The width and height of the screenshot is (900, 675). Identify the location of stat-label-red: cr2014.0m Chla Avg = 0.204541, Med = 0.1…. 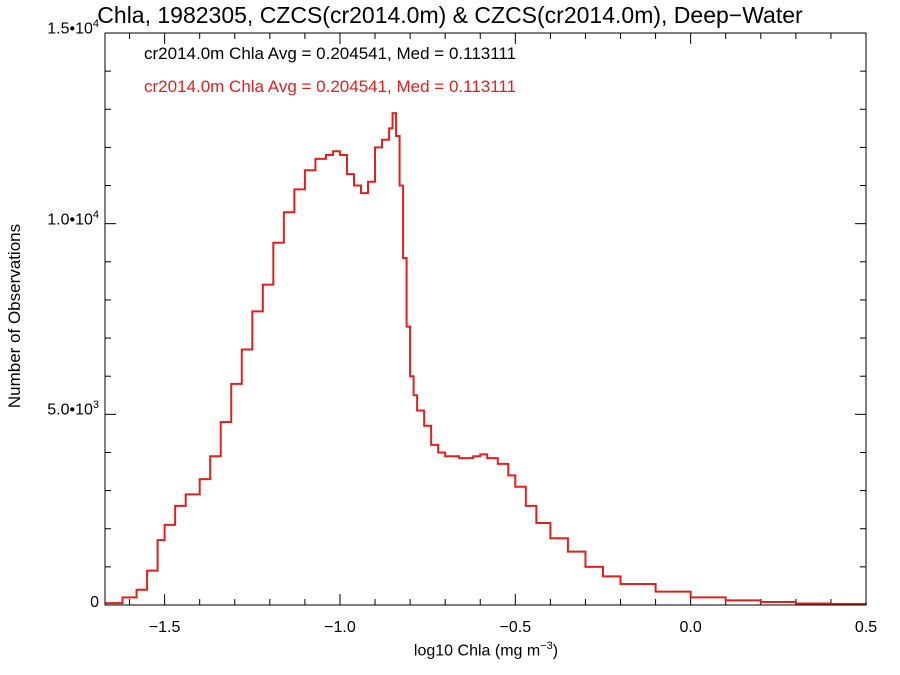
(330, 86).